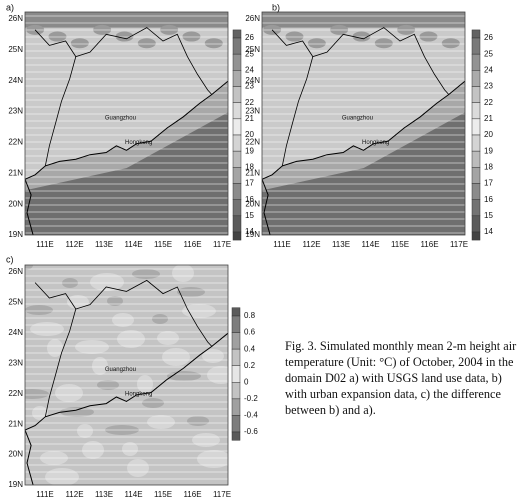 This screenshot has width=525, height=501. Describe the element at coordinates (249, 134) in the screenshot. I see `colorbar-label: 20` at that location.